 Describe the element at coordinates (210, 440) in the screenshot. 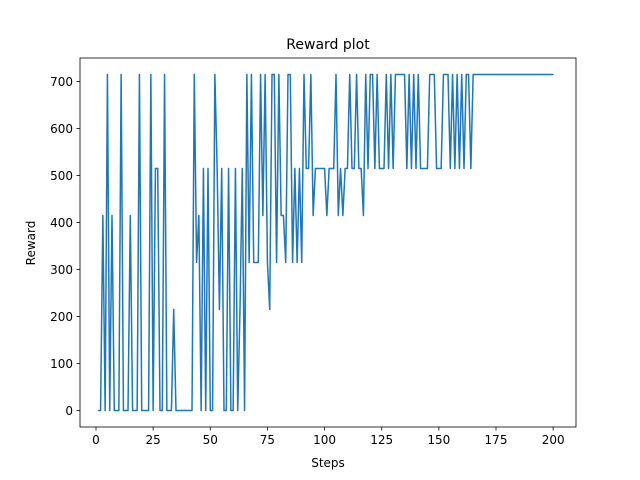

I see `x-tick-label: 50` at that location.